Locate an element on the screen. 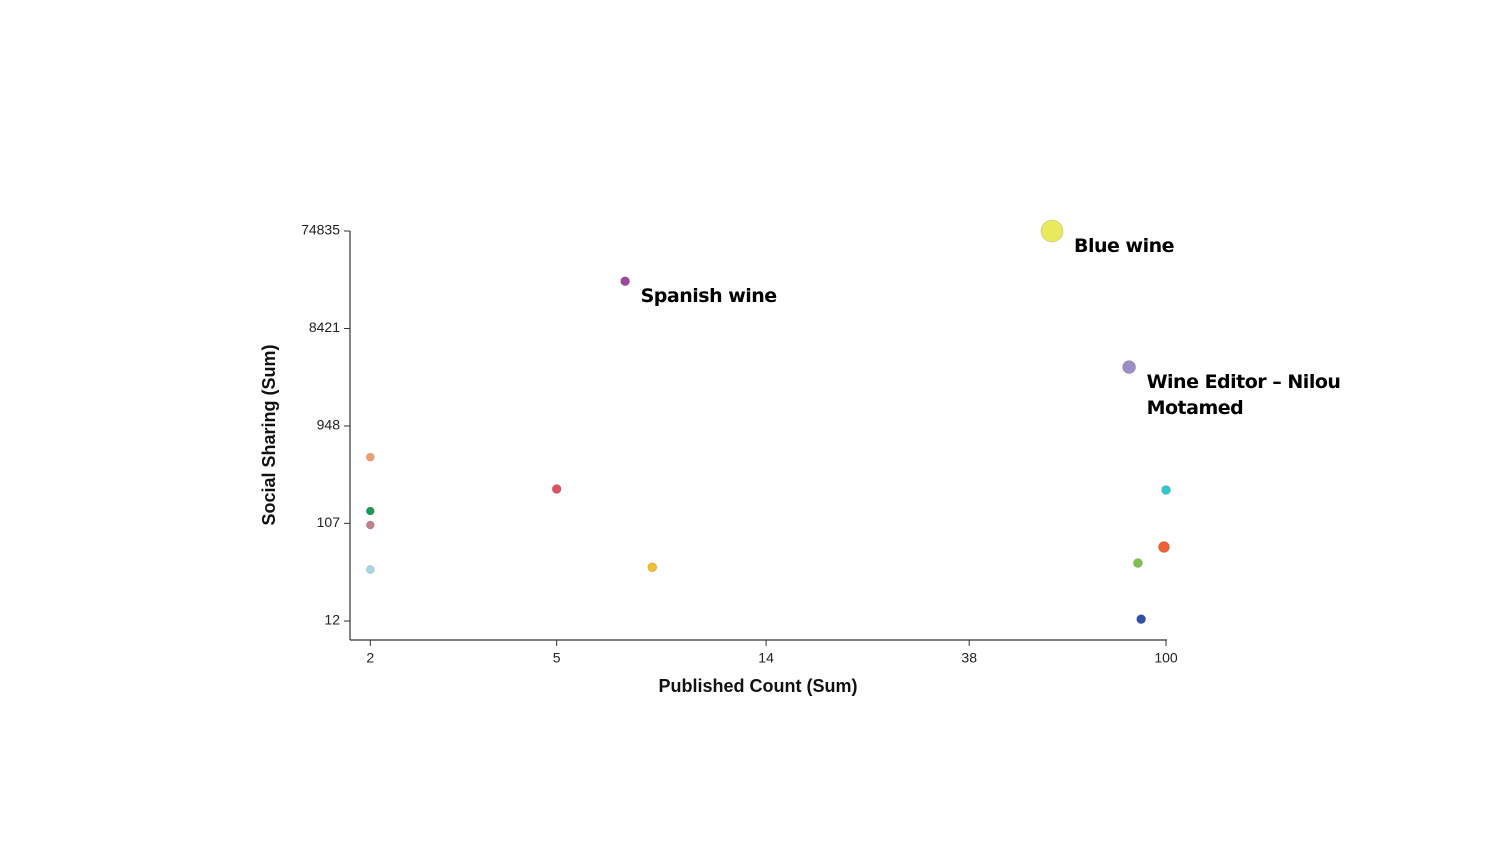 This screenshot has height=844, width=1500. x-tick-label: 14 is located at coordinates (766, 658).